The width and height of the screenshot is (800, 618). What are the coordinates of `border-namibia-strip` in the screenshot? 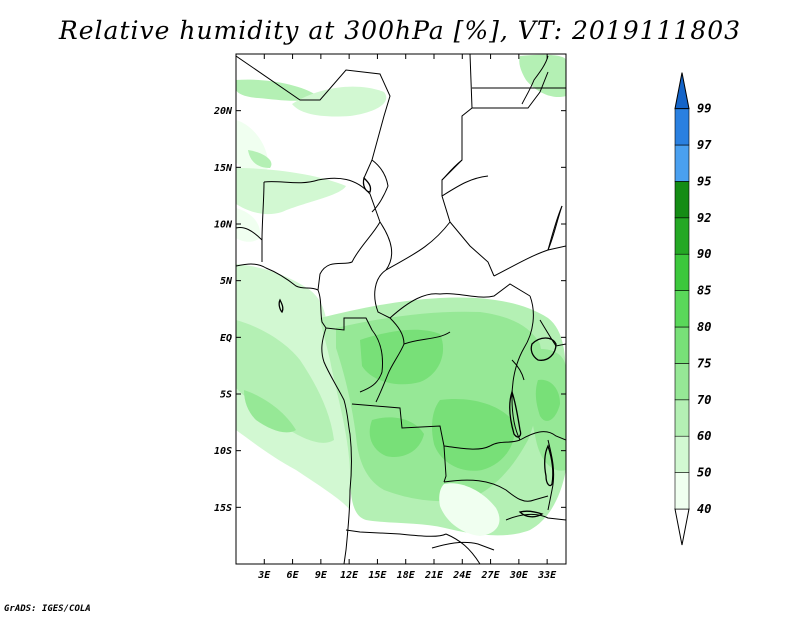 It's located at (463, 546).